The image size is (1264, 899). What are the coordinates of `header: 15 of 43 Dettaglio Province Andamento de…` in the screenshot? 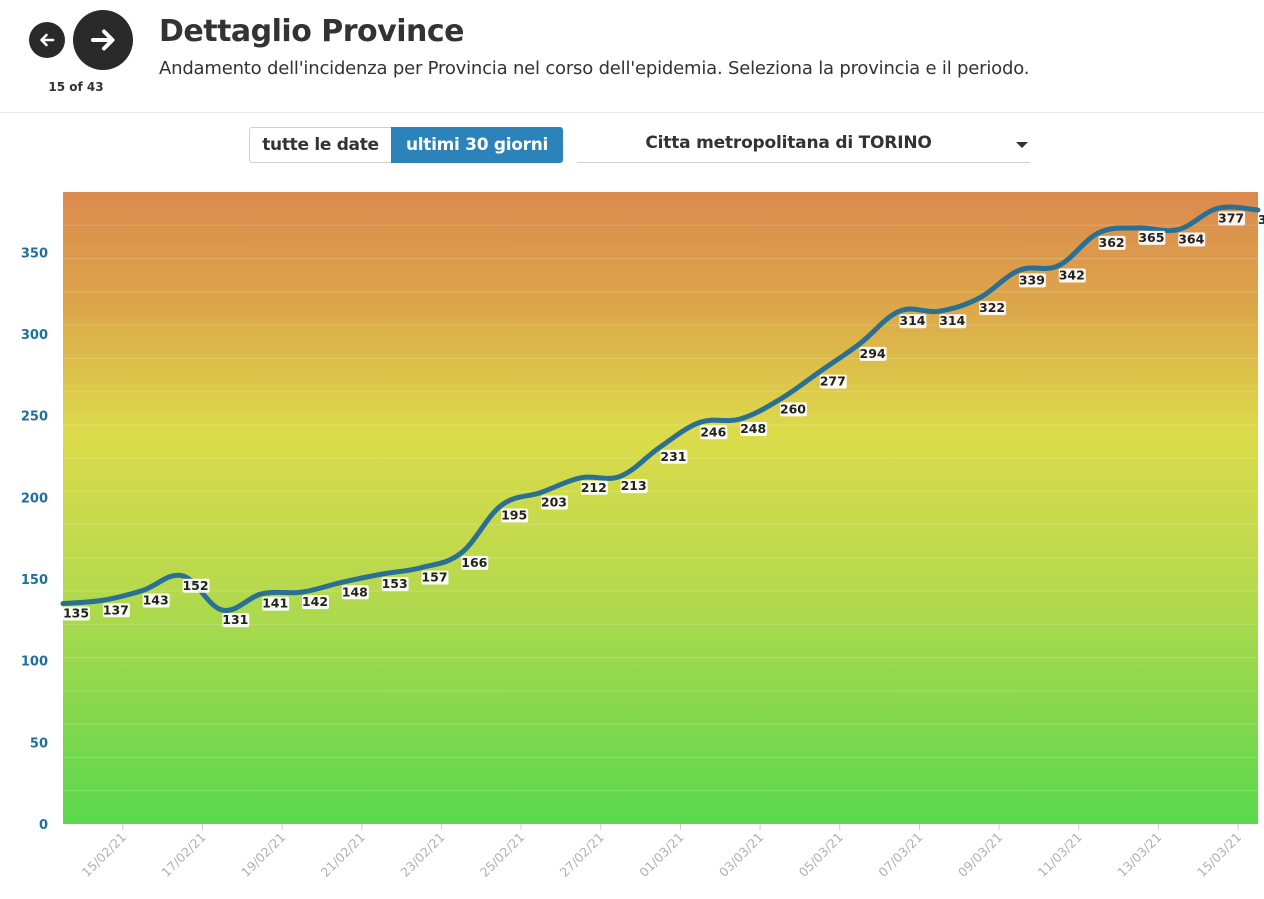 It's located at (632, 56).